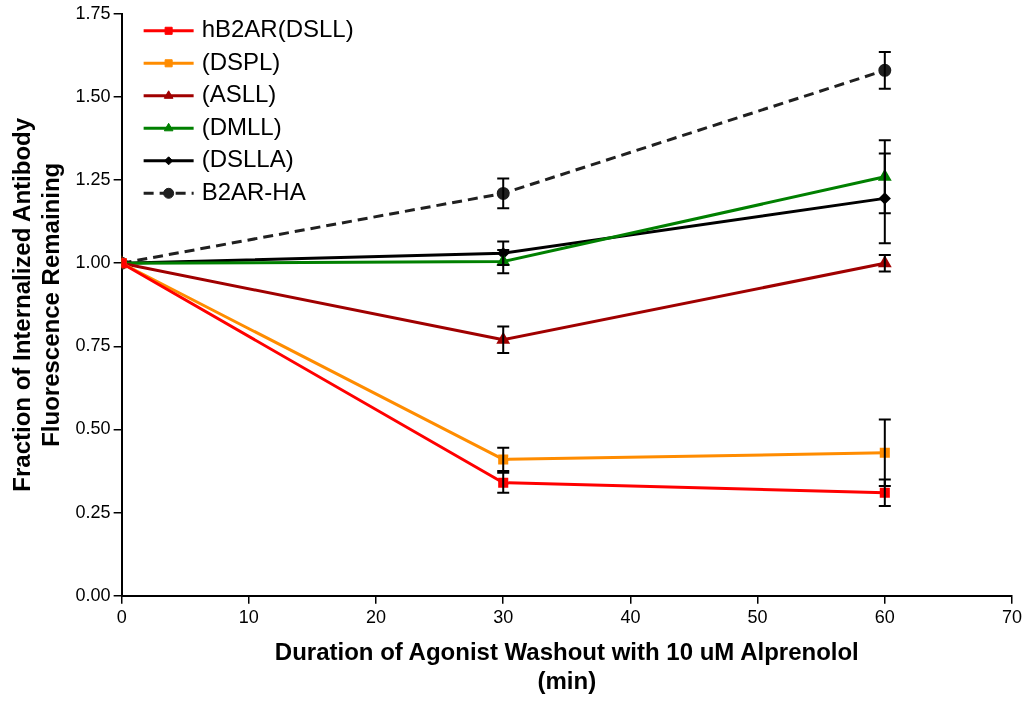 The width and height of the screenshot is (1027, 706). Describe the element at coordinates (93, 262) in the screenshot. I see `y-tick-label: 1.00` at that location.